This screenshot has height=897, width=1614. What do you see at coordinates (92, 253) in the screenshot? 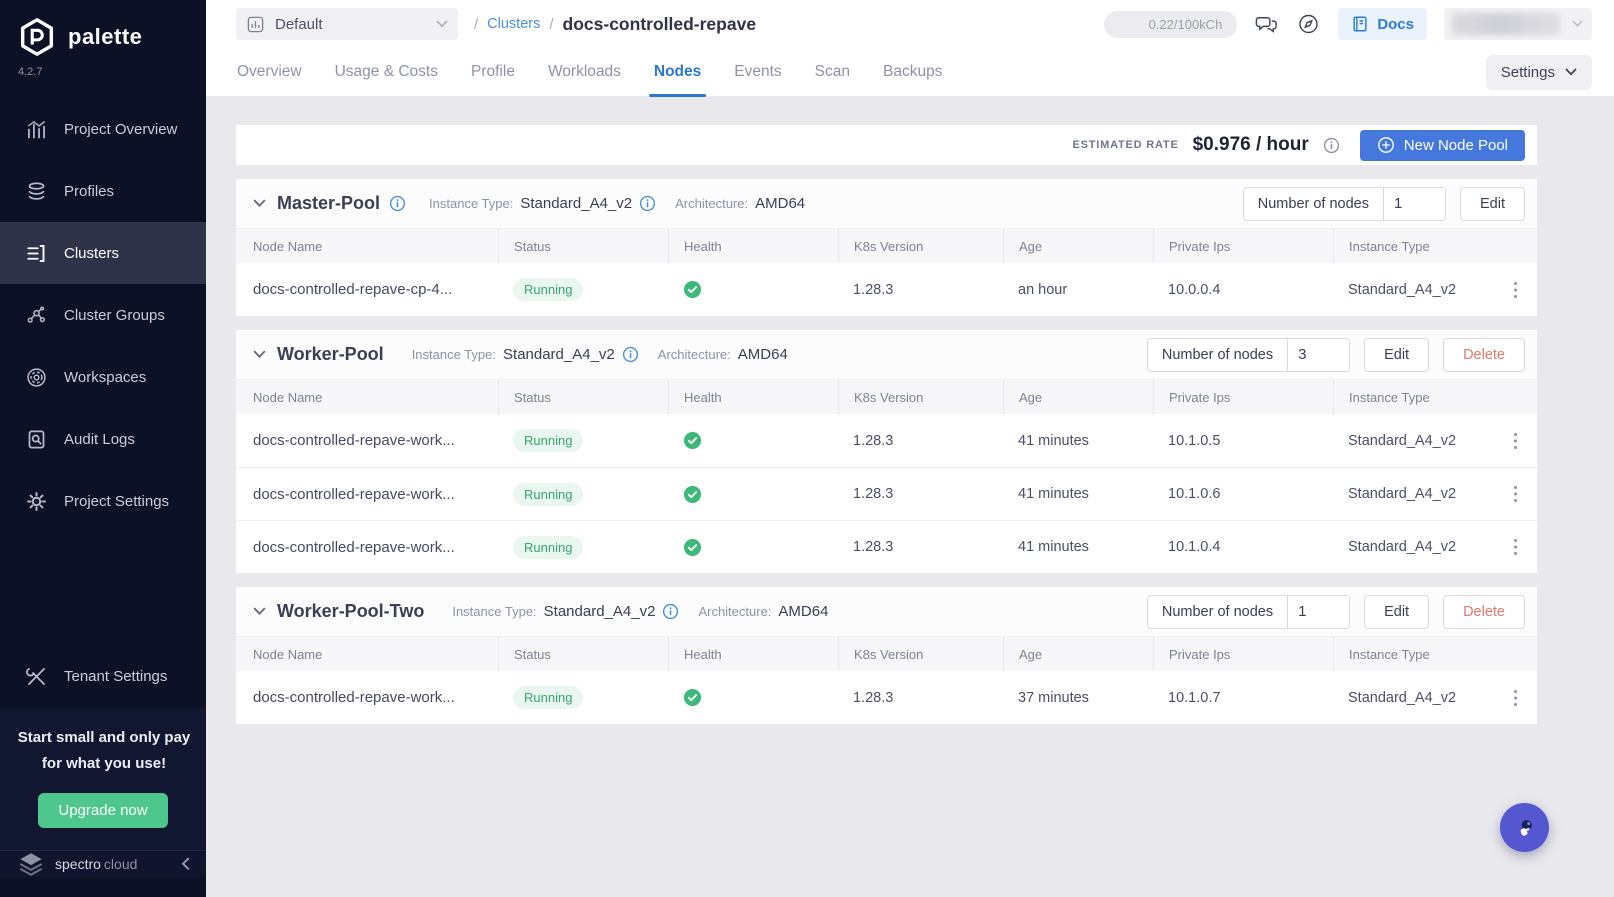
I see `sidebar-item-label: Clusters` at bounding box center [92, 253].